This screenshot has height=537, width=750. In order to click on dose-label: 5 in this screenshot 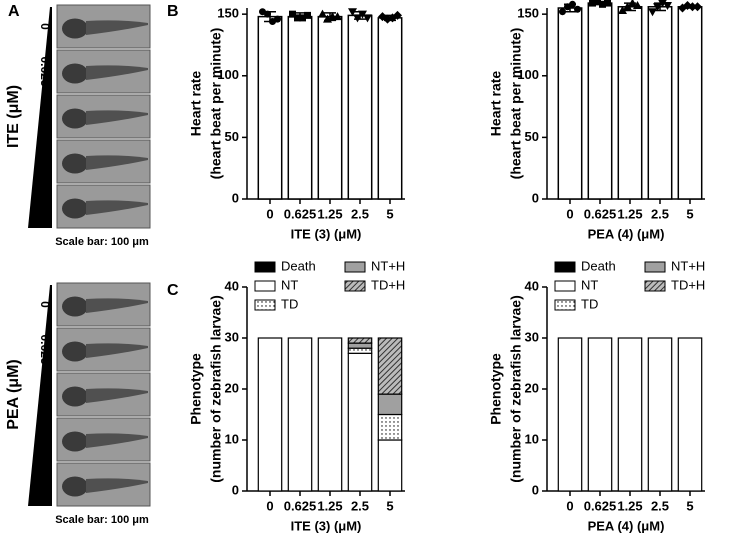, I will do `click(45, 484)`.